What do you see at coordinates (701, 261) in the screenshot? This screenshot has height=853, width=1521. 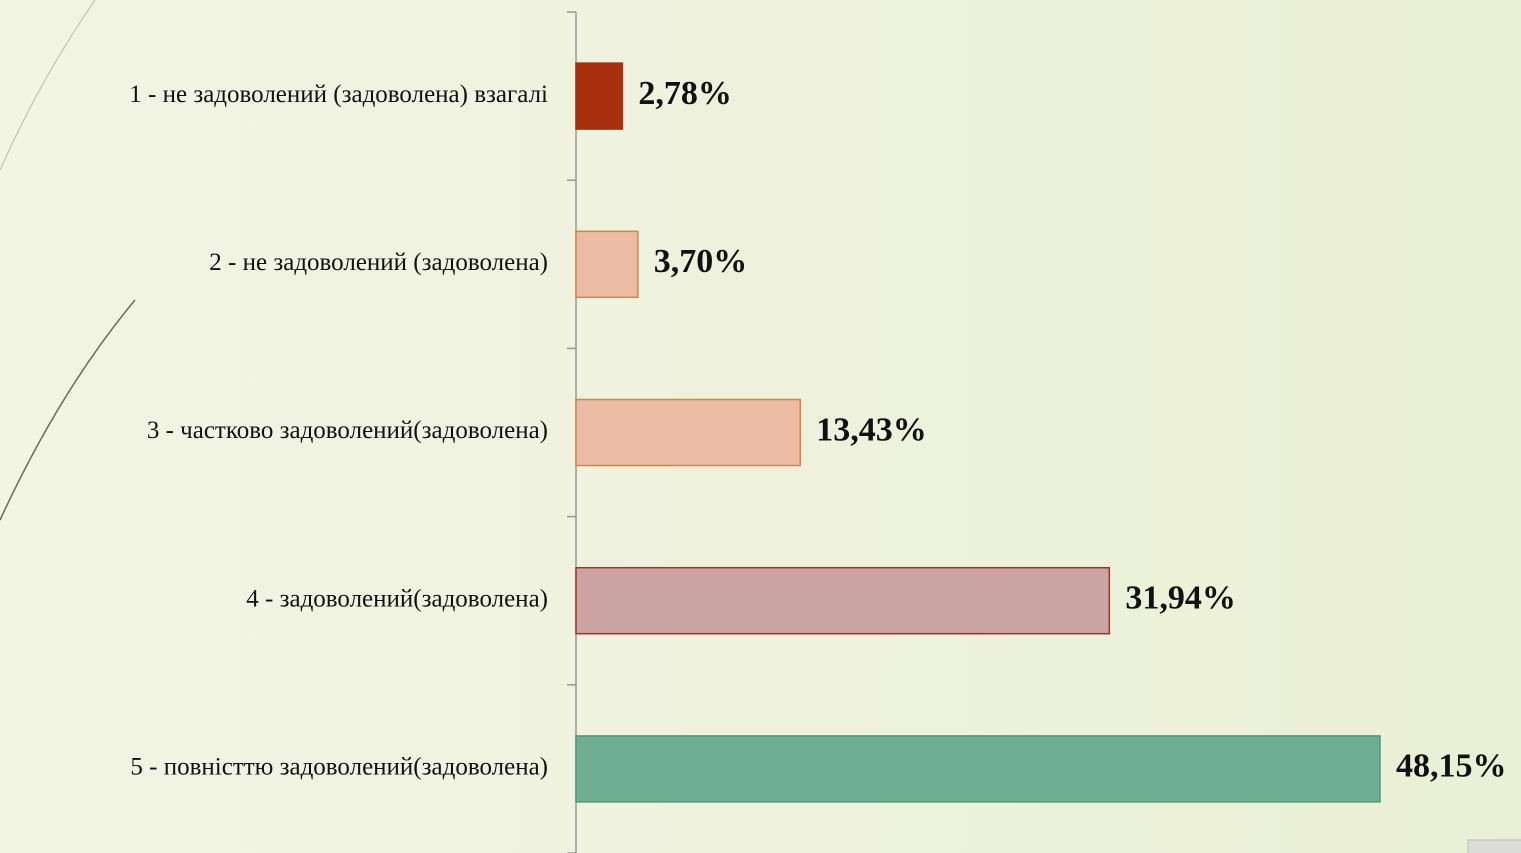 I see `value-label: 3,70%` at bounding box center [701, 261].